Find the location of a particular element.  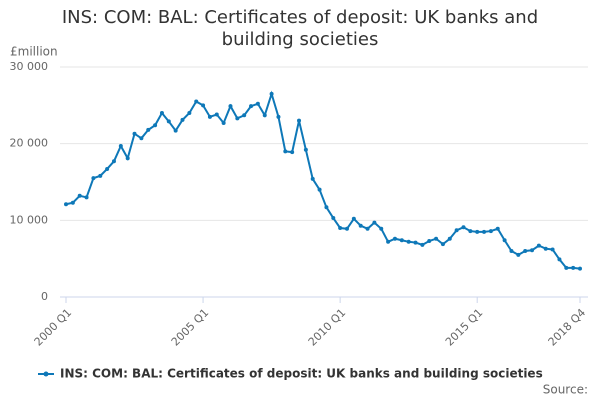

y-tick-label: 10 000 is located at coordinates (29, 219).